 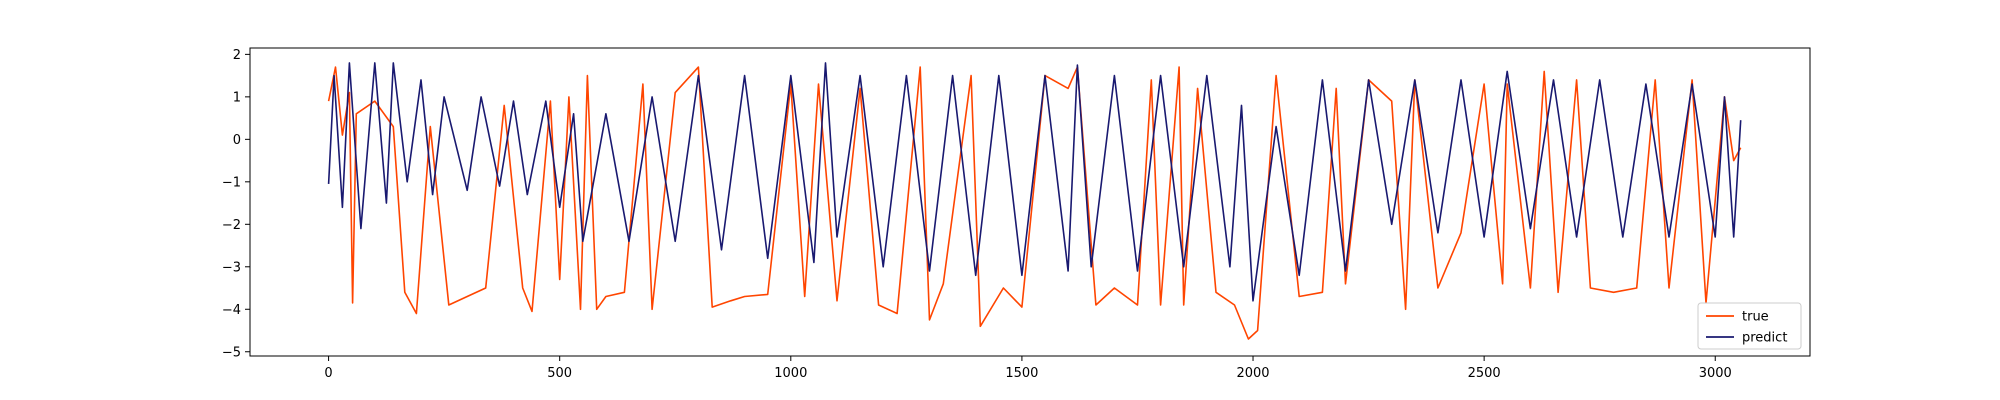 I want to click on y-tick-label: −5, so click(x=231, y=352).